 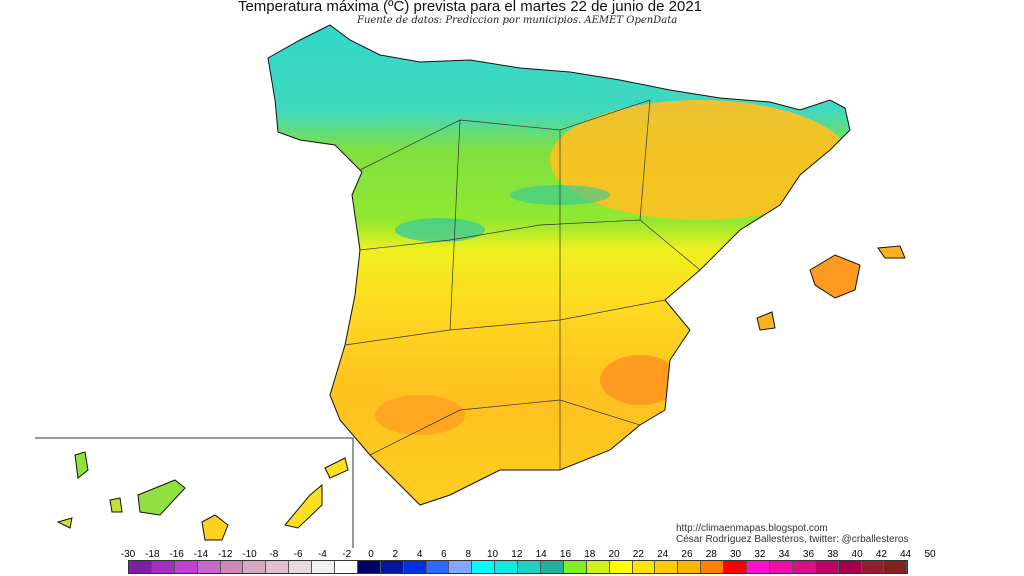 What do you see at coordinates (614, 554) in the screenshot?
I see `legend-label: 20` at bounding box center [614, 554].